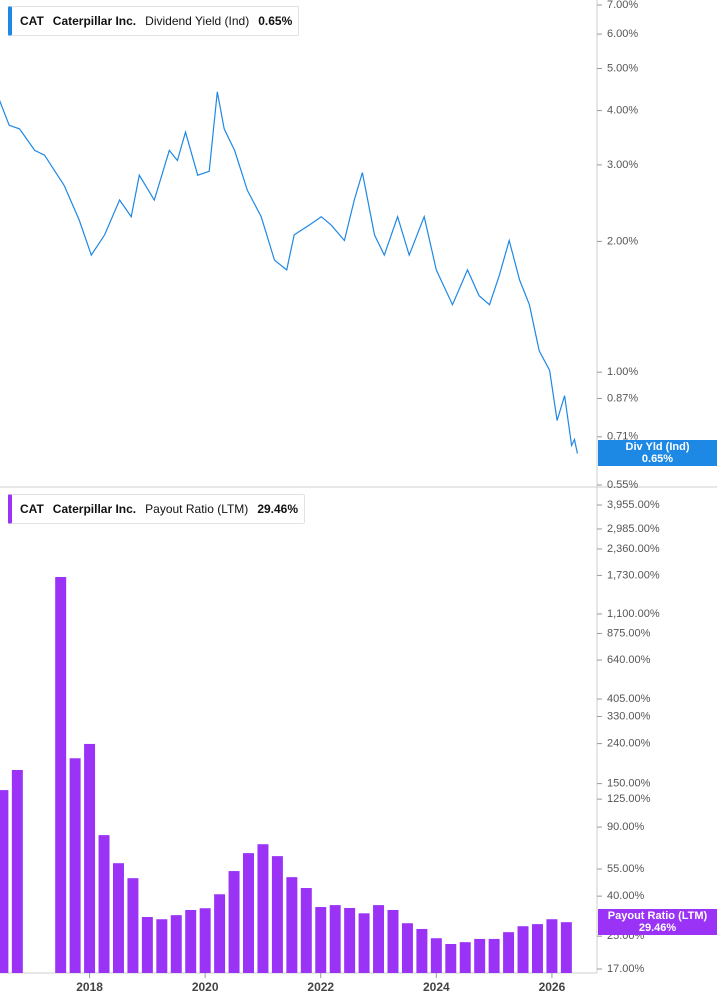  What do you see at coordinates (657, 928) in the screenshot?
I see `badge-value: 29.46%` at bounding box center [657, 928].